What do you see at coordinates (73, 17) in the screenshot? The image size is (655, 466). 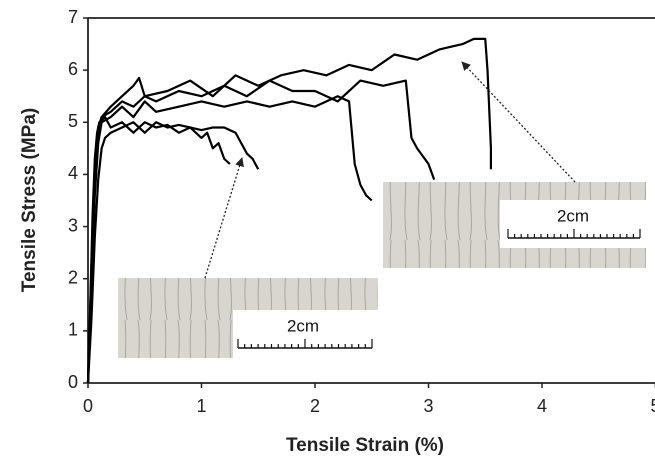 I see `y-tick-label: 7` at bounding box center [73, 17].